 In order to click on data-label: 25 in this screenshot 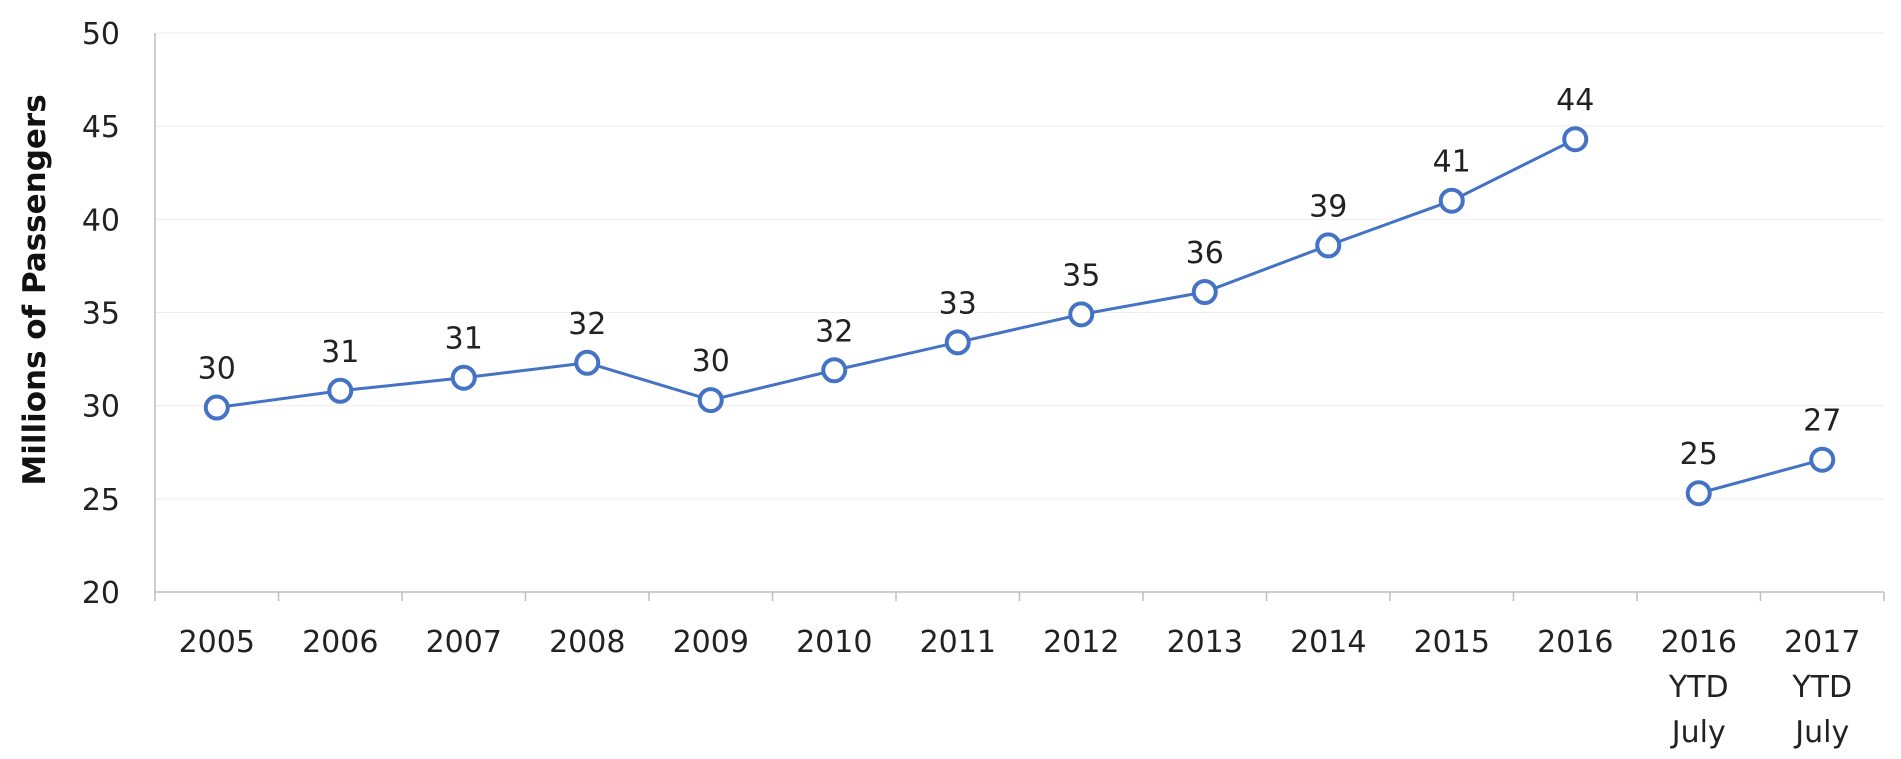, I will do `click(1699, 454)`.